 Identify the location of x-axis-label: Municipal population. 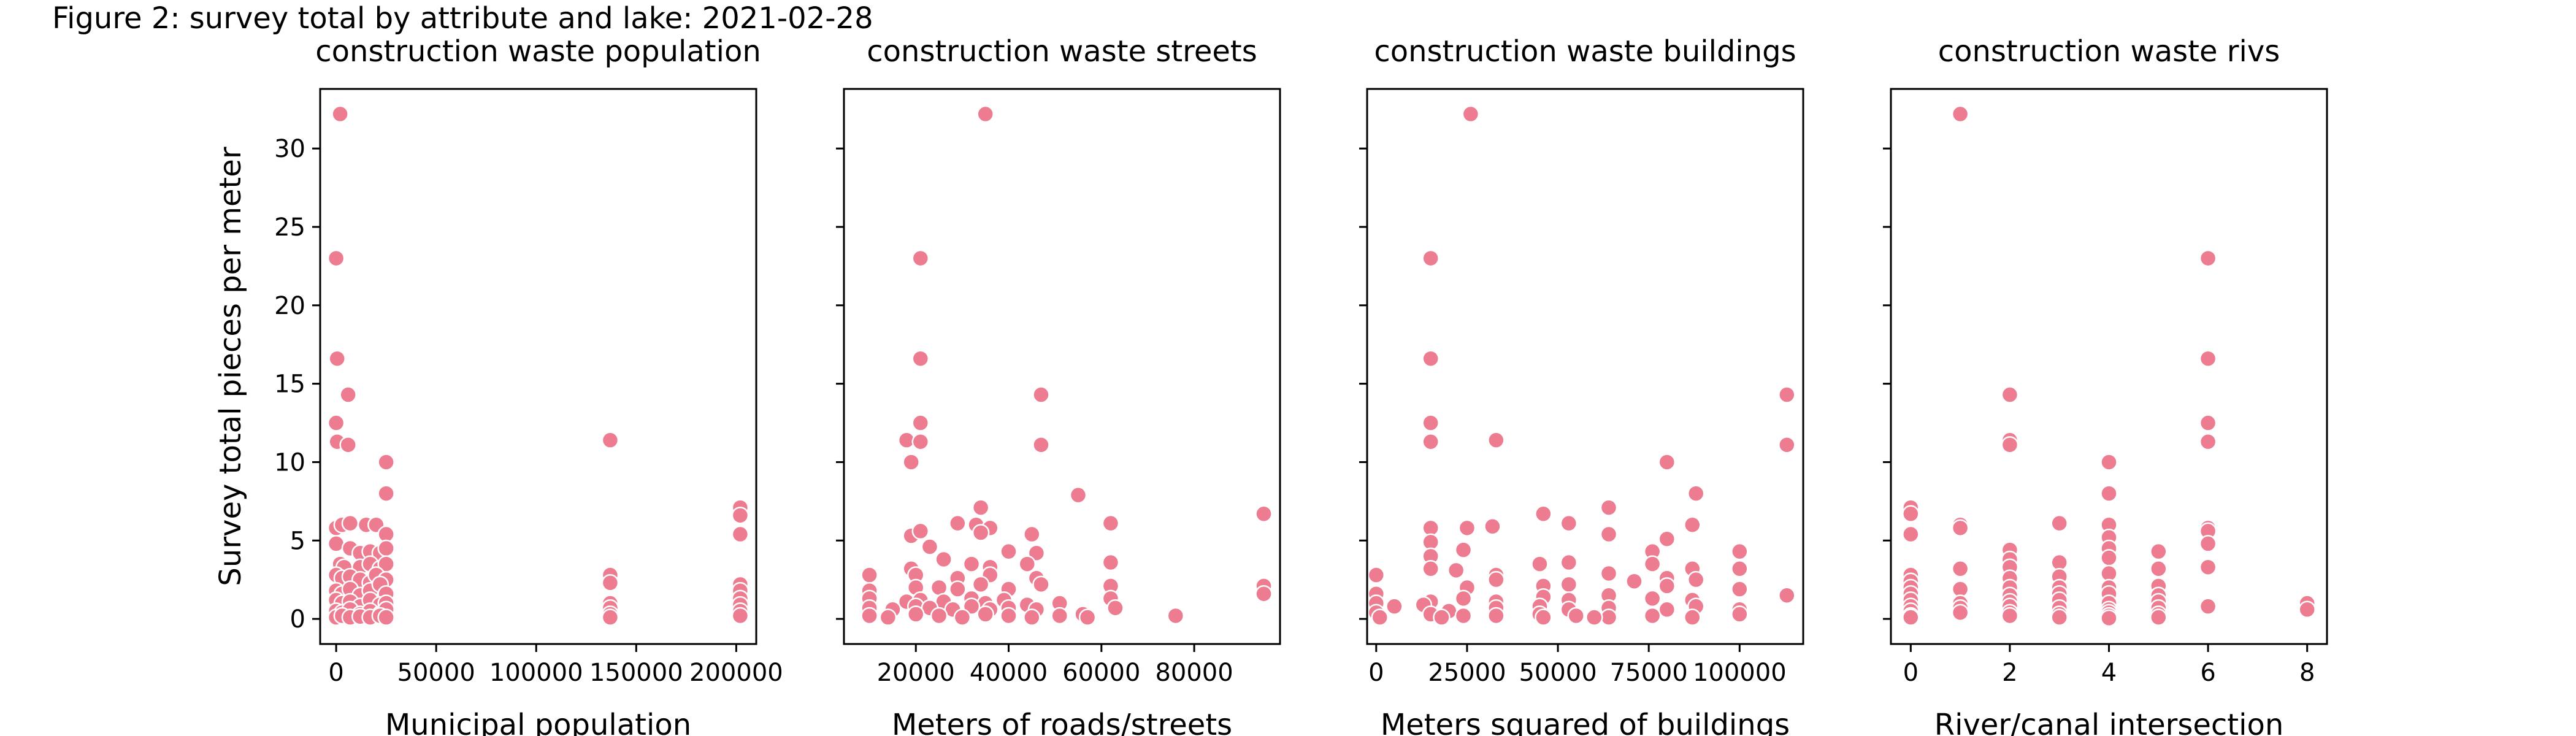
(538, 722).